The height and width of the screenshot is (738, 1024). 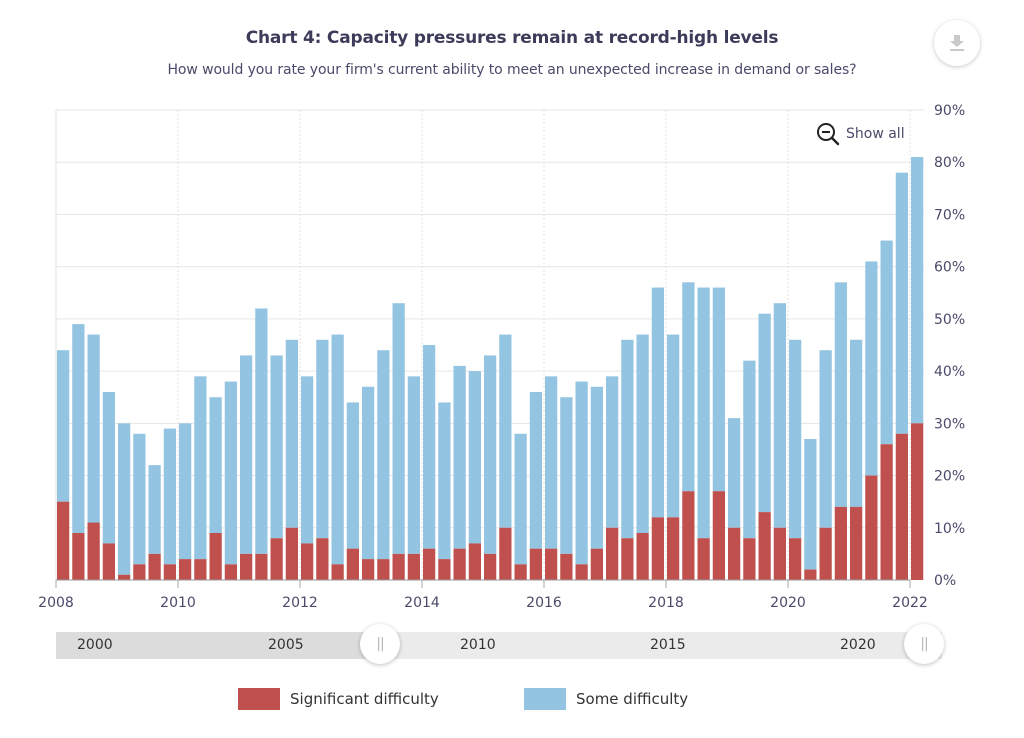 I want to click on x-tick-label: 2010, so click(x=178, y=603).